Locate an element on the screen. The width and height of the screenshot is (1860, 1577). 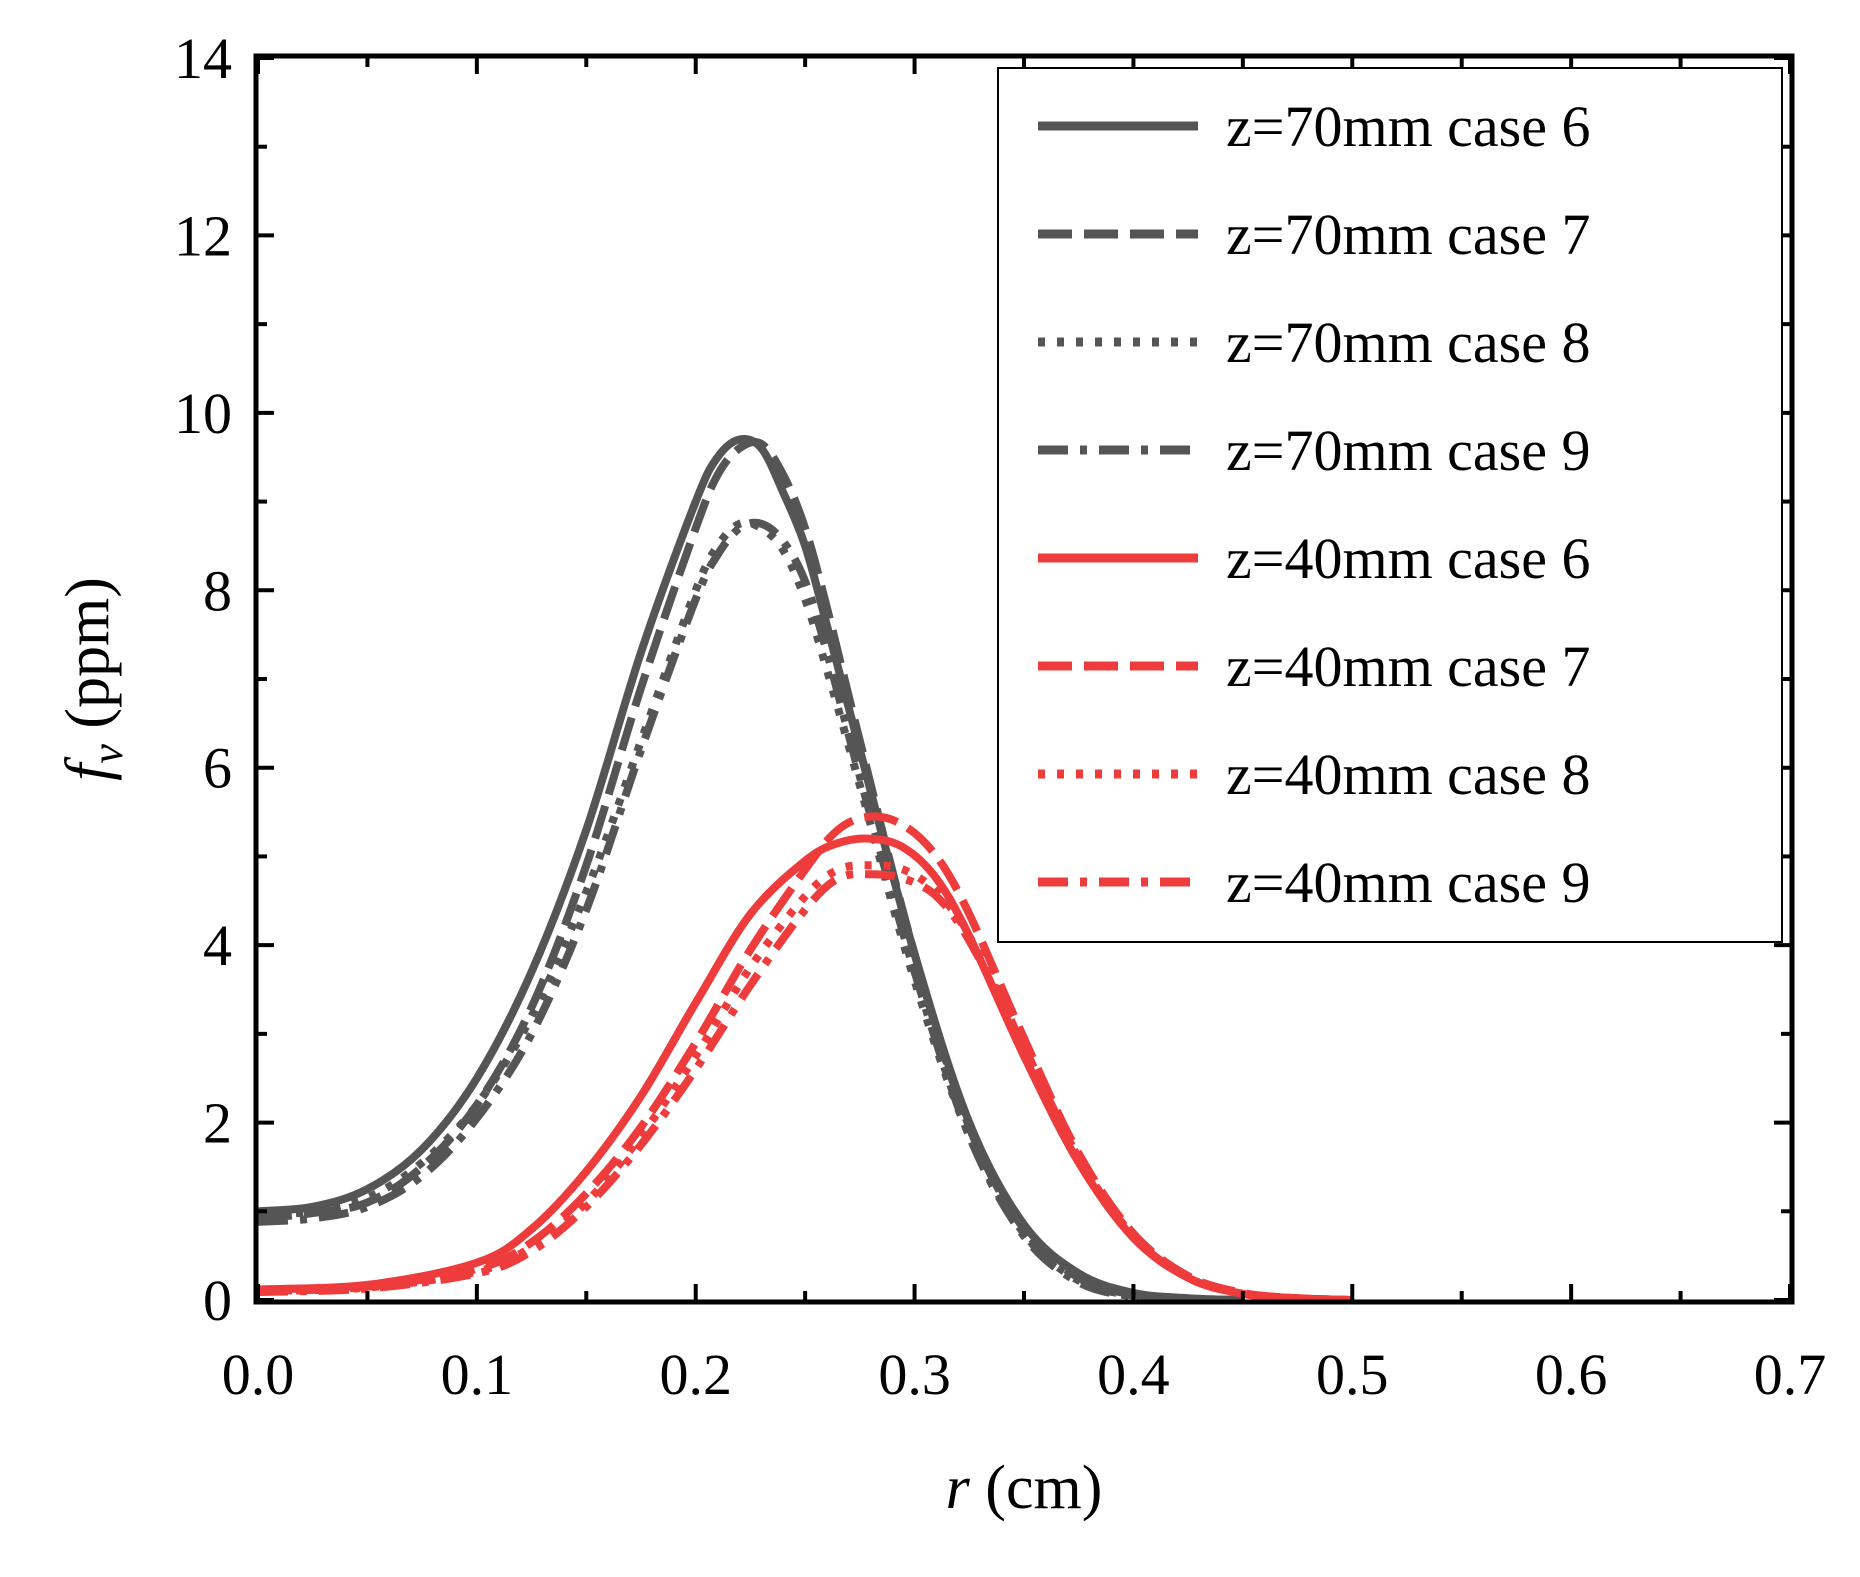
y-tick-label: 10 is located at coordinates (203, 413).